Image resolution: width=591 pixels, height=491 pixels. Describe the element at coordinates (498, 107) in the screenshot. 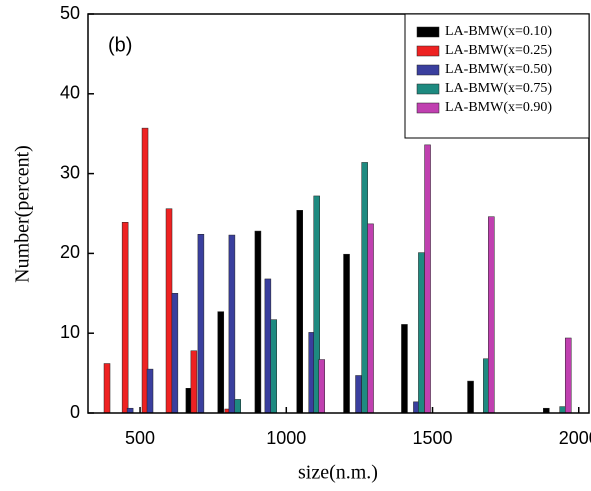

I see `legend-label: LA-BMW(x=0.90)` at that location.